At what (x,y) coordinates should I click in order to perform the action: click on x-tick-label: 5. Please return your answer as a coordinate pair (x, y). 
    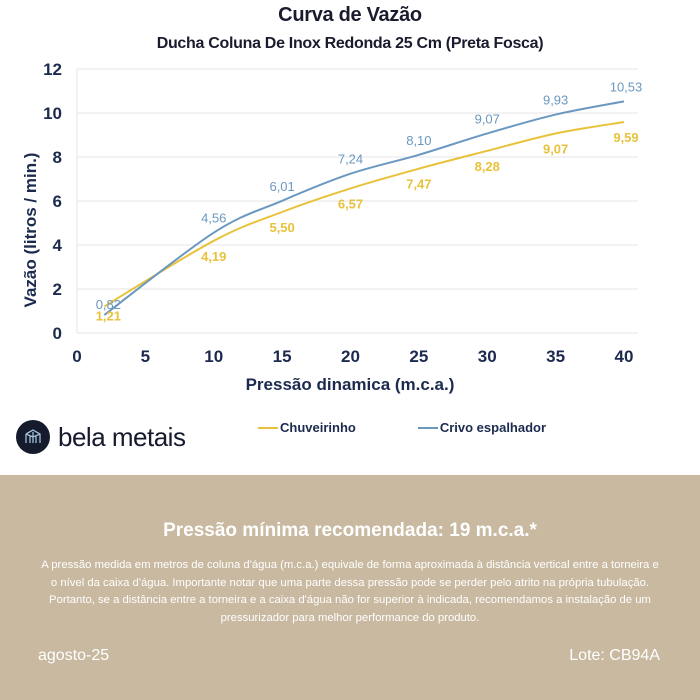
    Looking at the image, I should click on (145, 356).